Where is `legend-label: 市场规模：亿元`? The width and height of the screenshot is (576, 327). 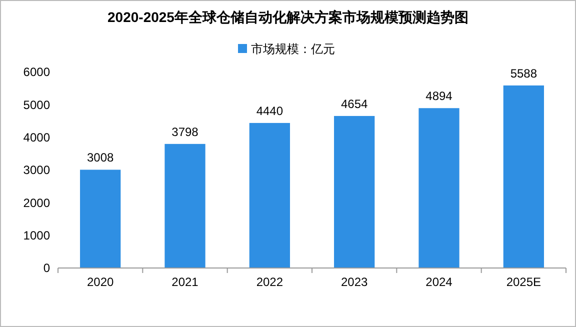
legend-label: 市场规模：亿元 is located at coordinates (293, 49).